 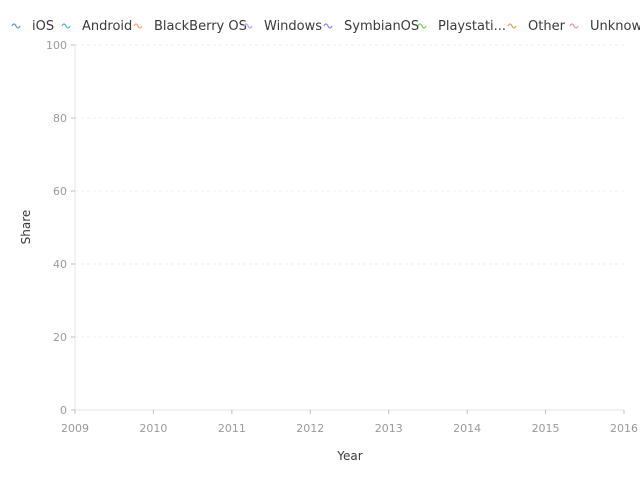 I want to click on x-tick-label: 2011, so click(x=232, y=428).